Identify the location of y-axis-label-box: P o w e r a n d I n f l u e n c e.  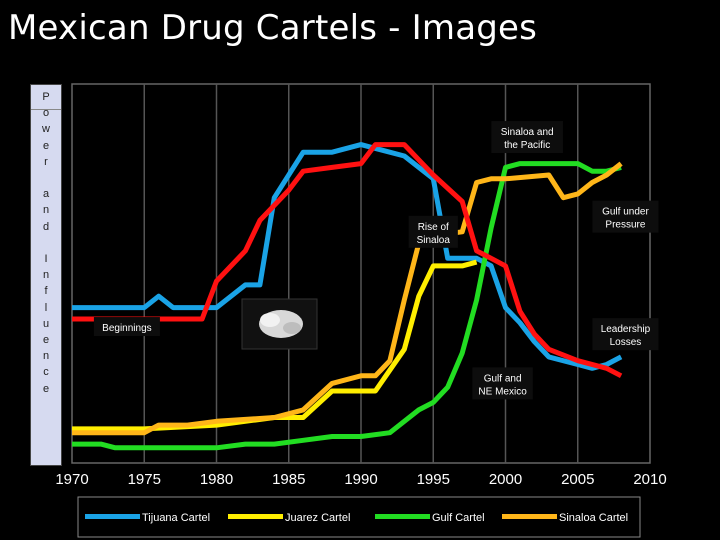
(46, 275).